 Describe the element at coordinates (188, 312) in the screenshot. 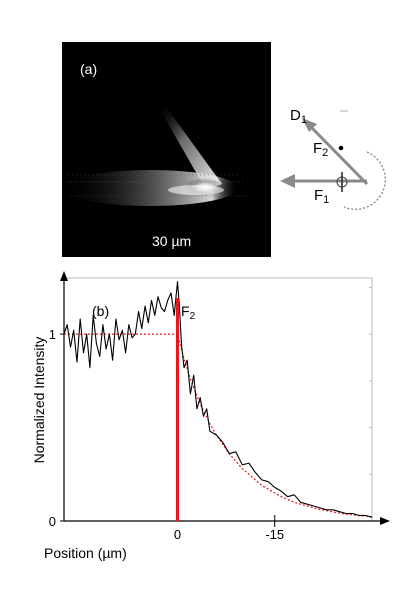

I see `panel-b-f2-label: F2` at that location.